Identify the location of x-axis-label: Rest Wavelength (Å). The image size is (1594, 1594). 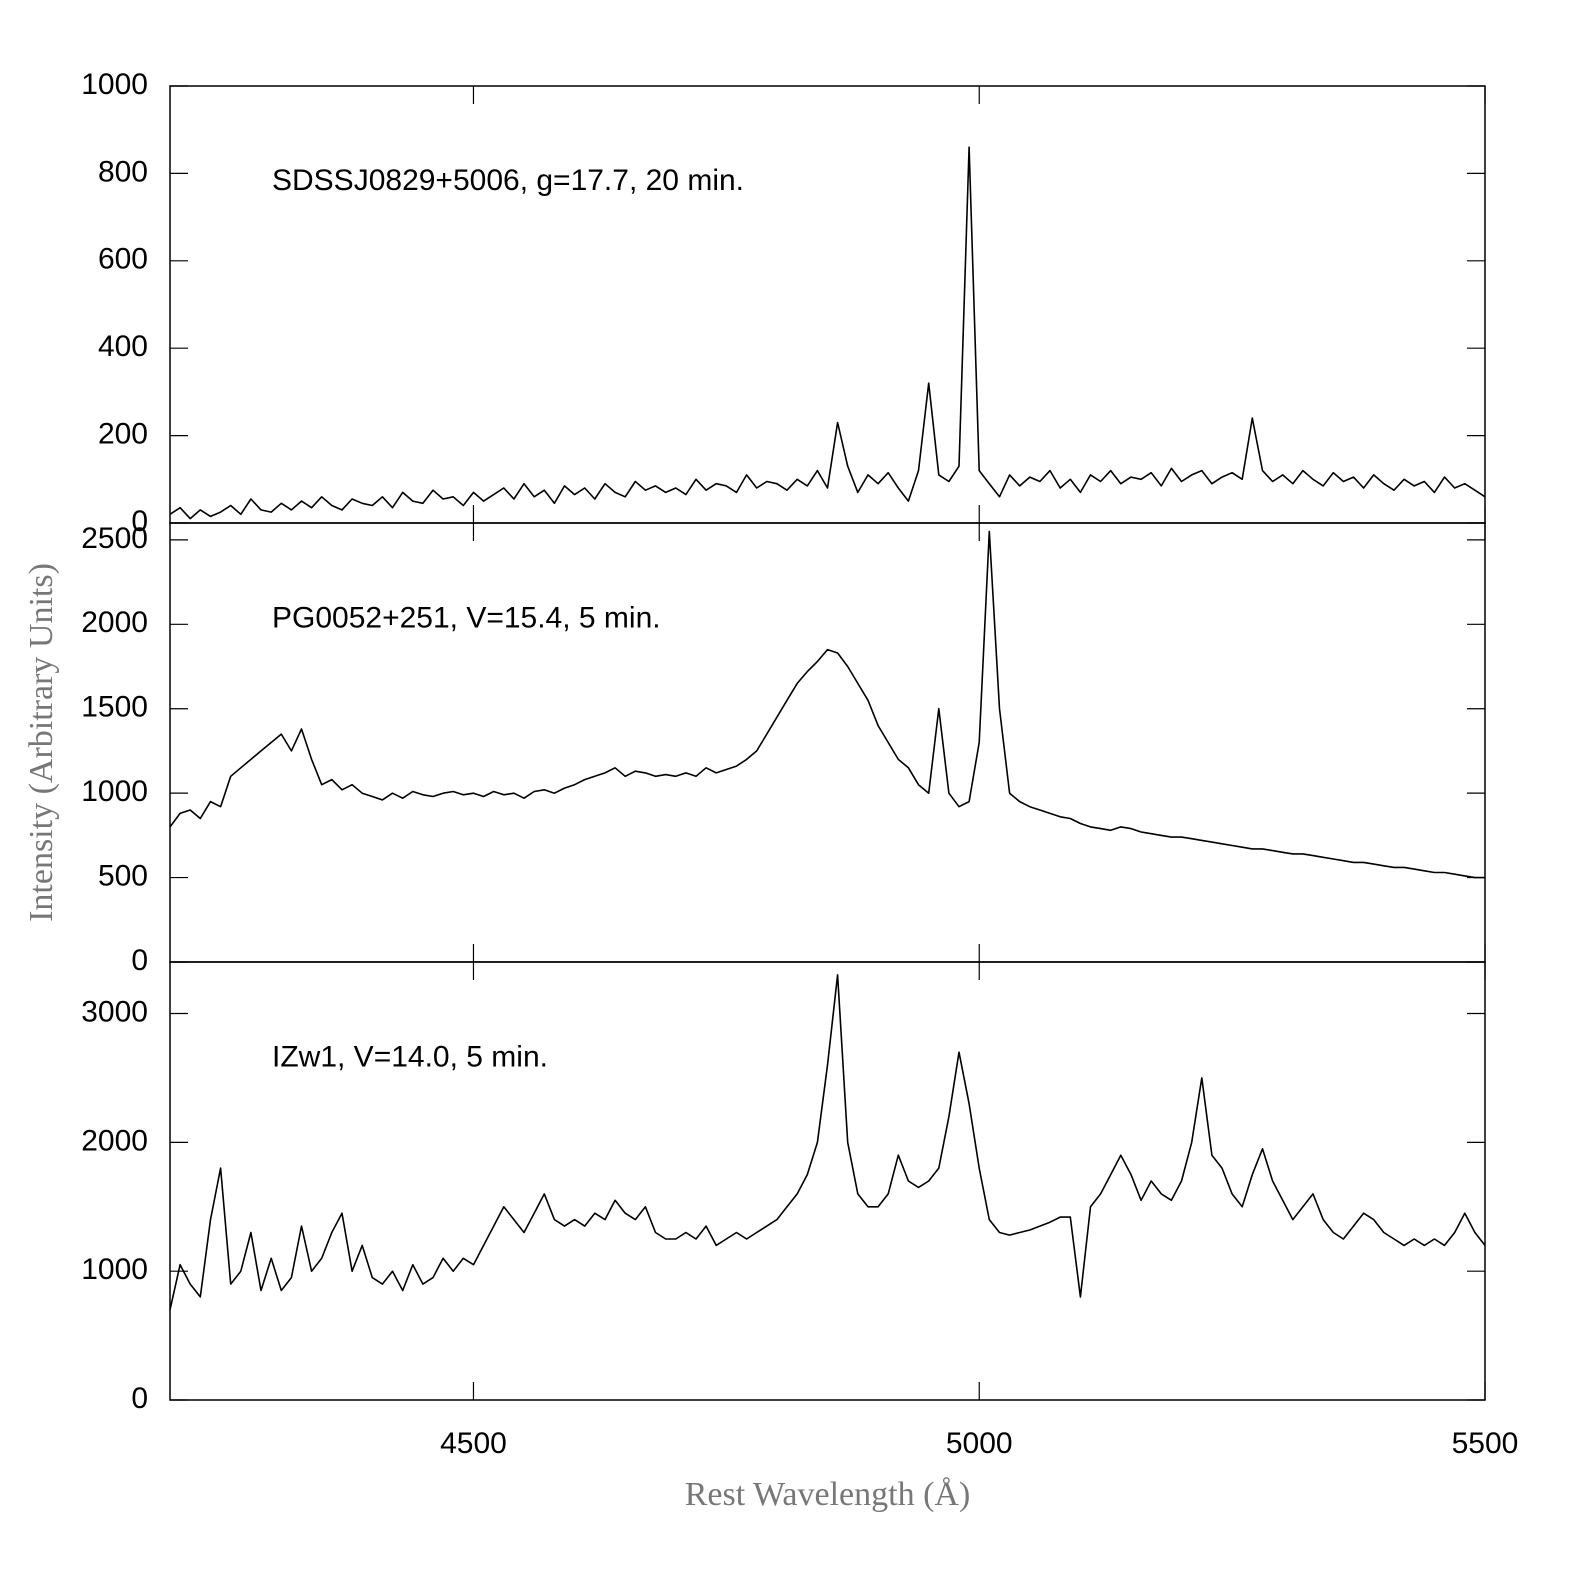
(828, 1494).